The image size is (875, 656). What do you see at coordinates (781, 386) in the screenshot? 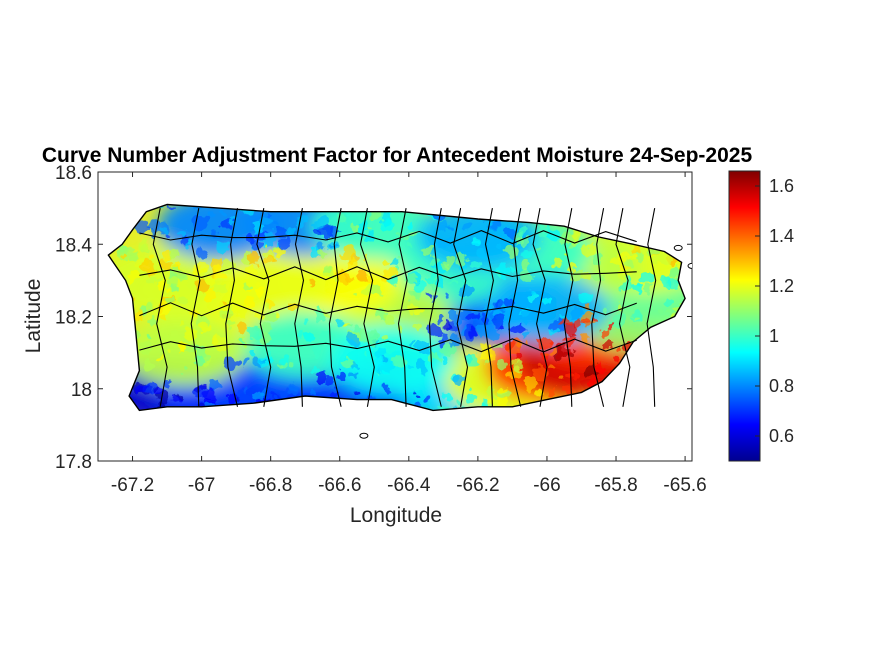
I see `colorbar-tick-label: 0.8` at bounding box center [781, 386].